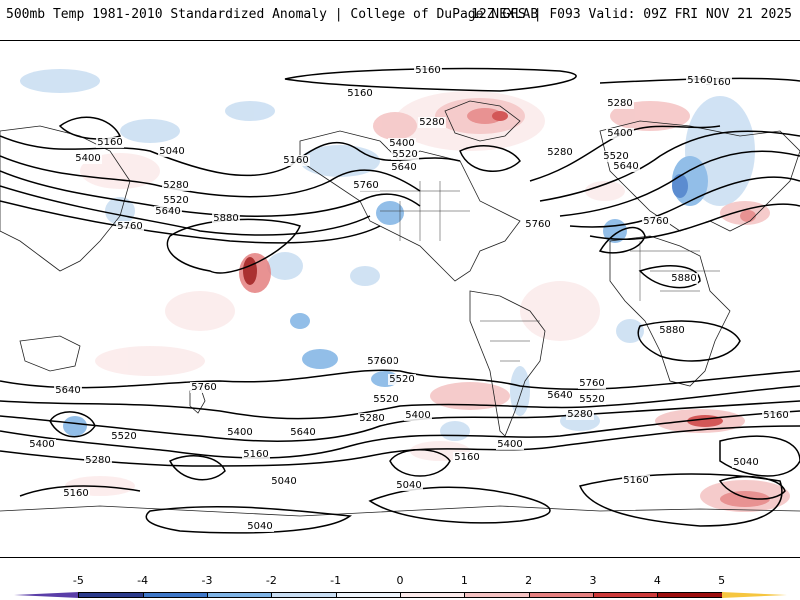 This screenshot has width=800, height=600. I want to click on colorbar-tick-label: 1, so click(464, 580).